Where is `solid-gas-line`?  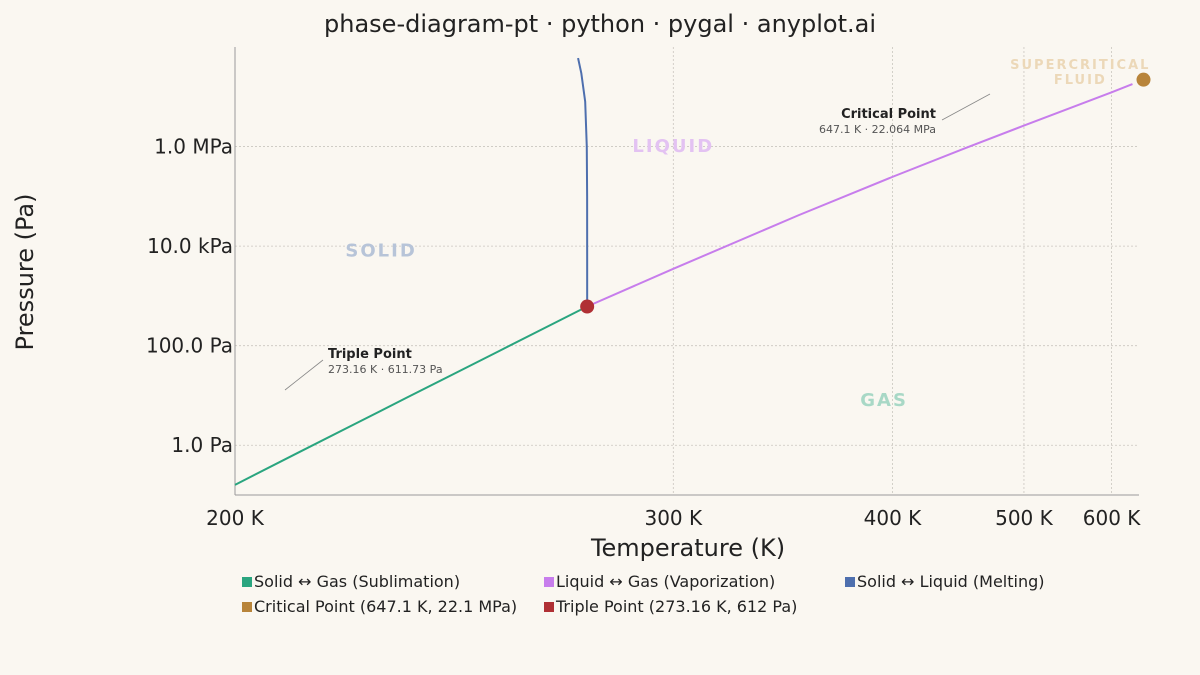 solid-gas-line is located at coordinates (411, 395).